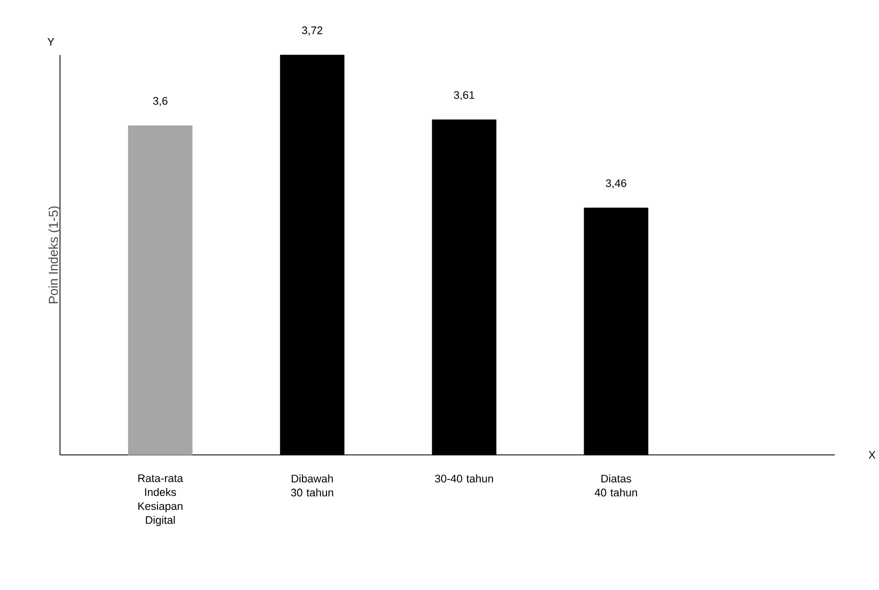 The height and width of the screenshot is (590, 879). I want to click on y-axis-title: Poin Indeks (1-5), so click(54, 255).